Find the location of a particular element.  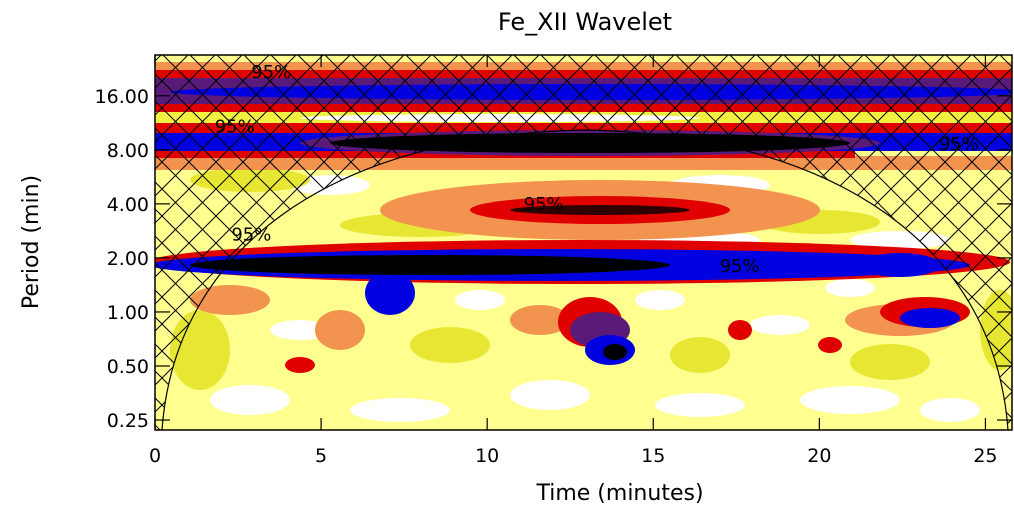

x-tick-label: 25 is located at coordinates (985, 456).